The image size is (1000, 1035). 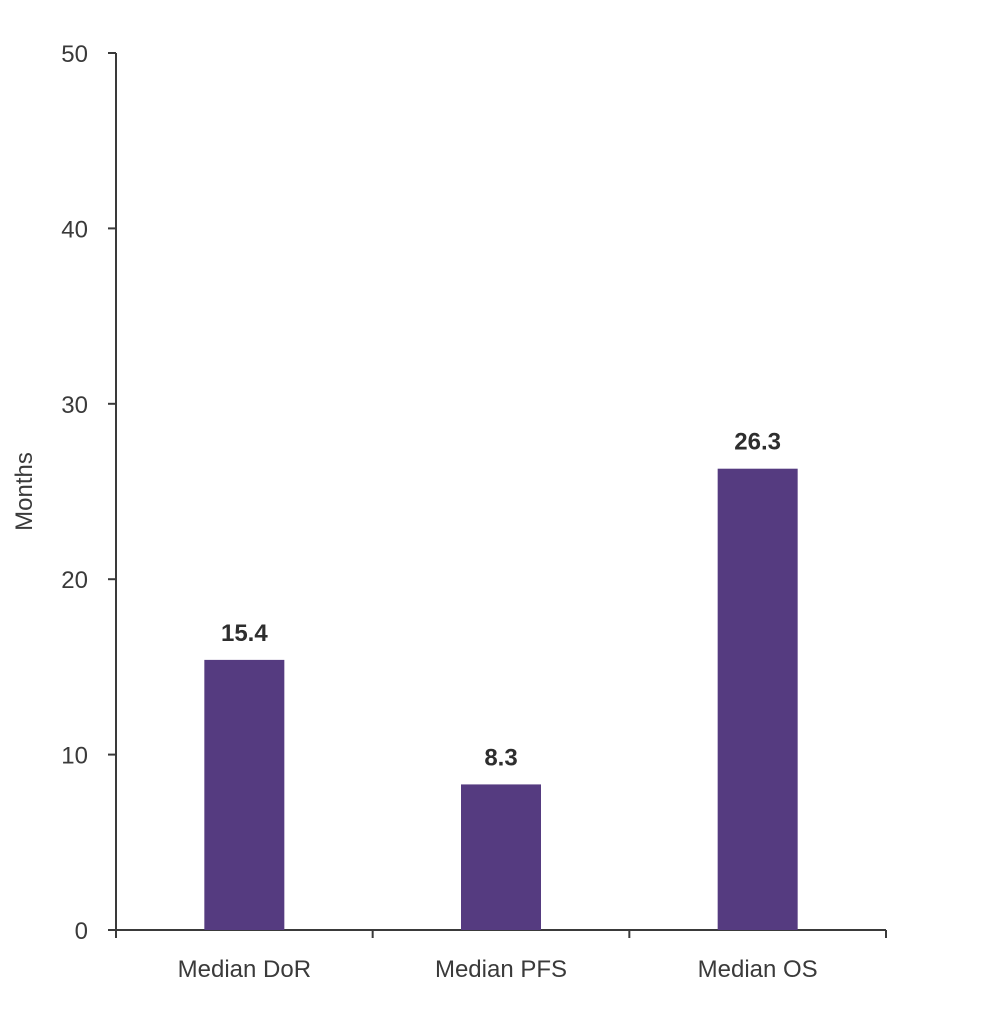 I want to click on y-tick-label: 10, so click(x=74, y=756).